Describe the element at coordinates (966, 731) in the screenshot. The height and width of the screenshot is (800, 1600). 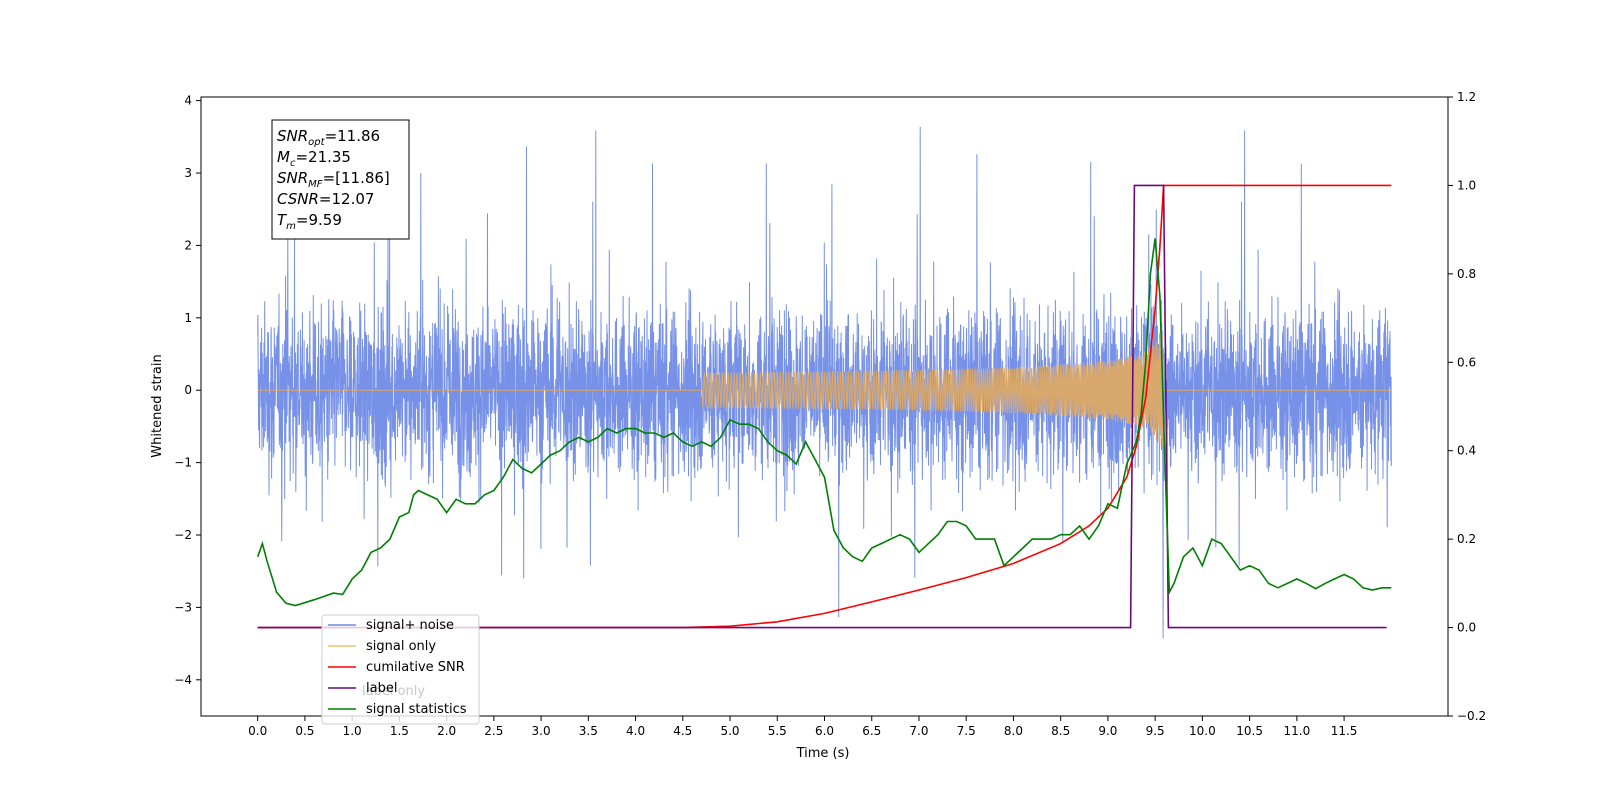
I see `x-tick-label: 7.5` at that location.